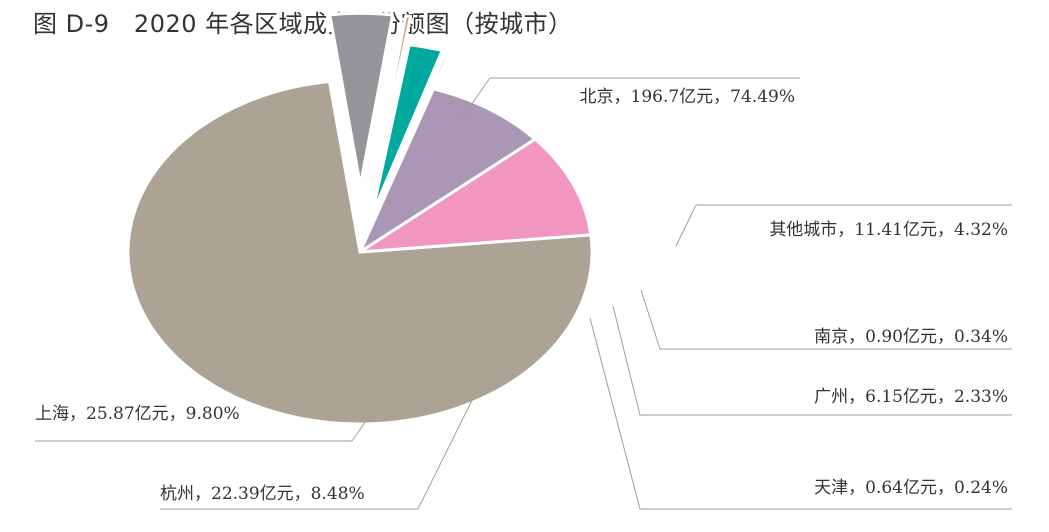 This screenshot has height=532, width=1049. I want to click on slice-label-3: 广州，6.15亿元，2.33%, so click(911, 397).